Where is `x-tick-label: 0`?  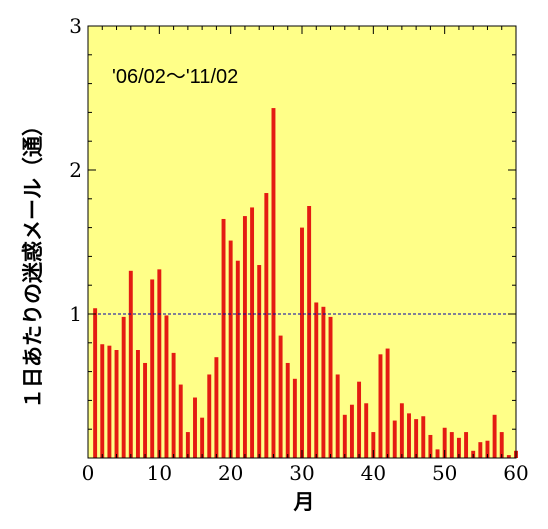 x-tick-label: 0 is located at coordinates (88, 473).